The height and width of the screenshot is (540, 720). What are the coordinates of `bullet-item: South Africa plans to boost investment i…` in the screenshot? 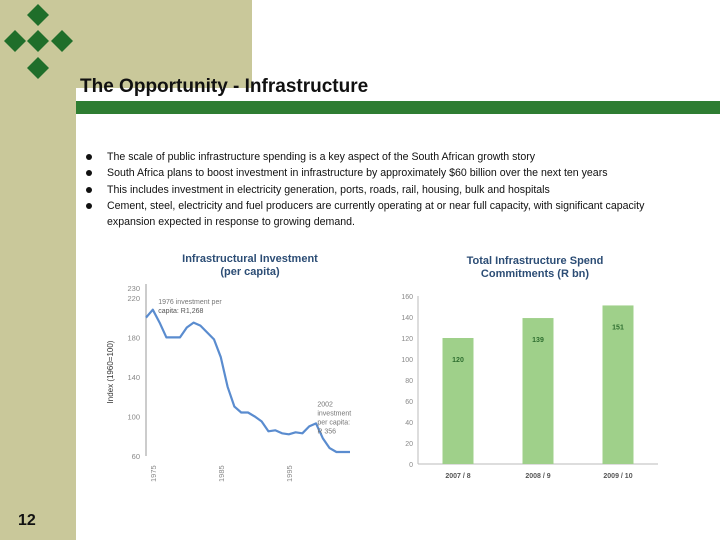 It's located at (386, 173).